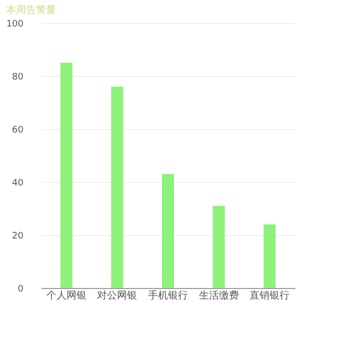  I want to click on x-tick-label: 手机银行, so click(168, 296).